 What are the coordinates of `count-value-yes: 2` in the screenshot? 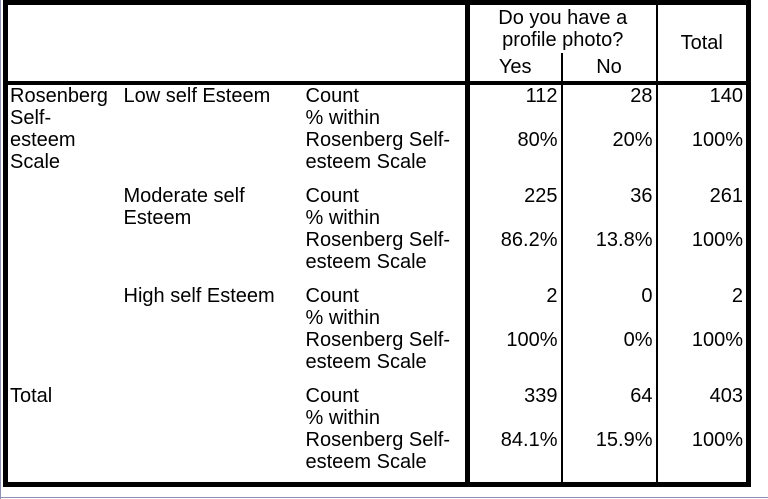 It's located at (515, 295).